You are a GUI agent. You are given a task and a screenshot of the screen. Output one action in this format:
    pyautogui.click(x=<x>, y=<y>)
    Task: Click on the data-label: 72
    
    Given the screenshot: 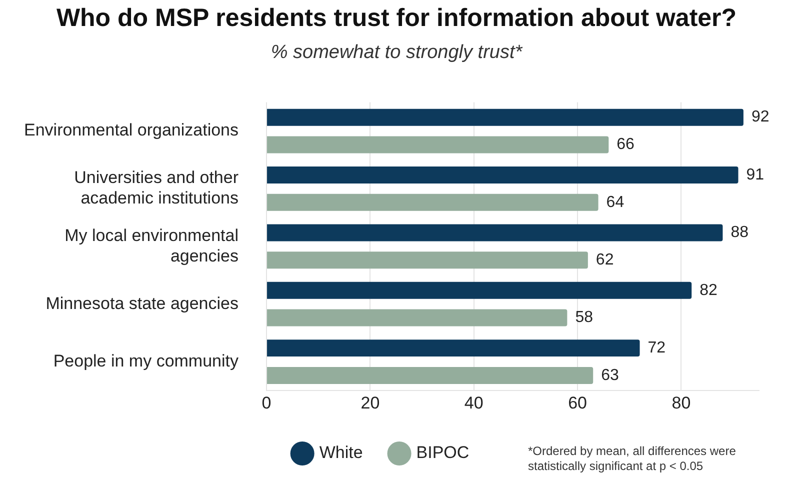 What is the action you would take?
    pyautogui.click(x=657, y=347)
    